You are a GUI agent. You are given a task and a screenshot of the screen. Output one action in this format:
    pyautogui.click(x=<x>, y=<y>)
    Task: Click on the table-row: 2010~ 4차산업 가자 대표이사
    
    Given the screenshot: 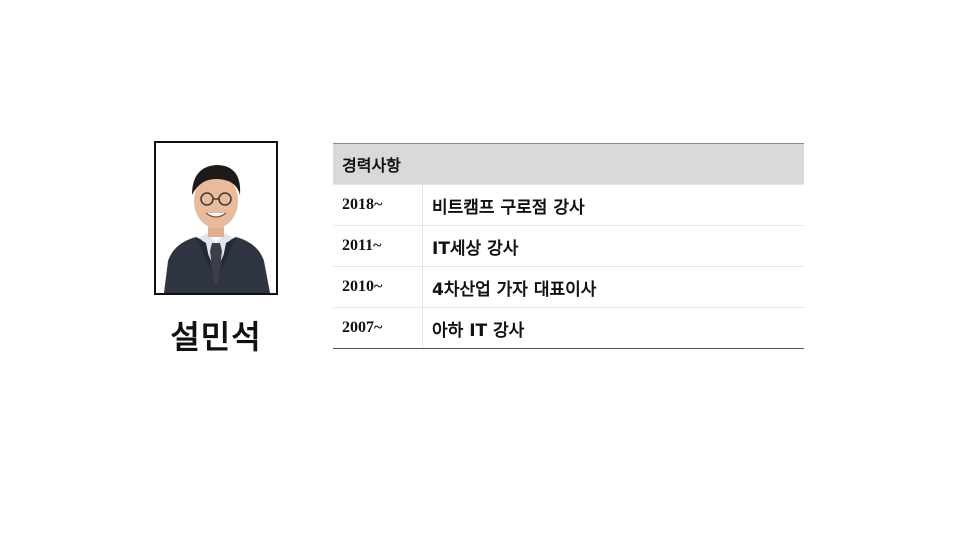 What is the action you would take?
    pyautogui.click(x=568, y=287)
    